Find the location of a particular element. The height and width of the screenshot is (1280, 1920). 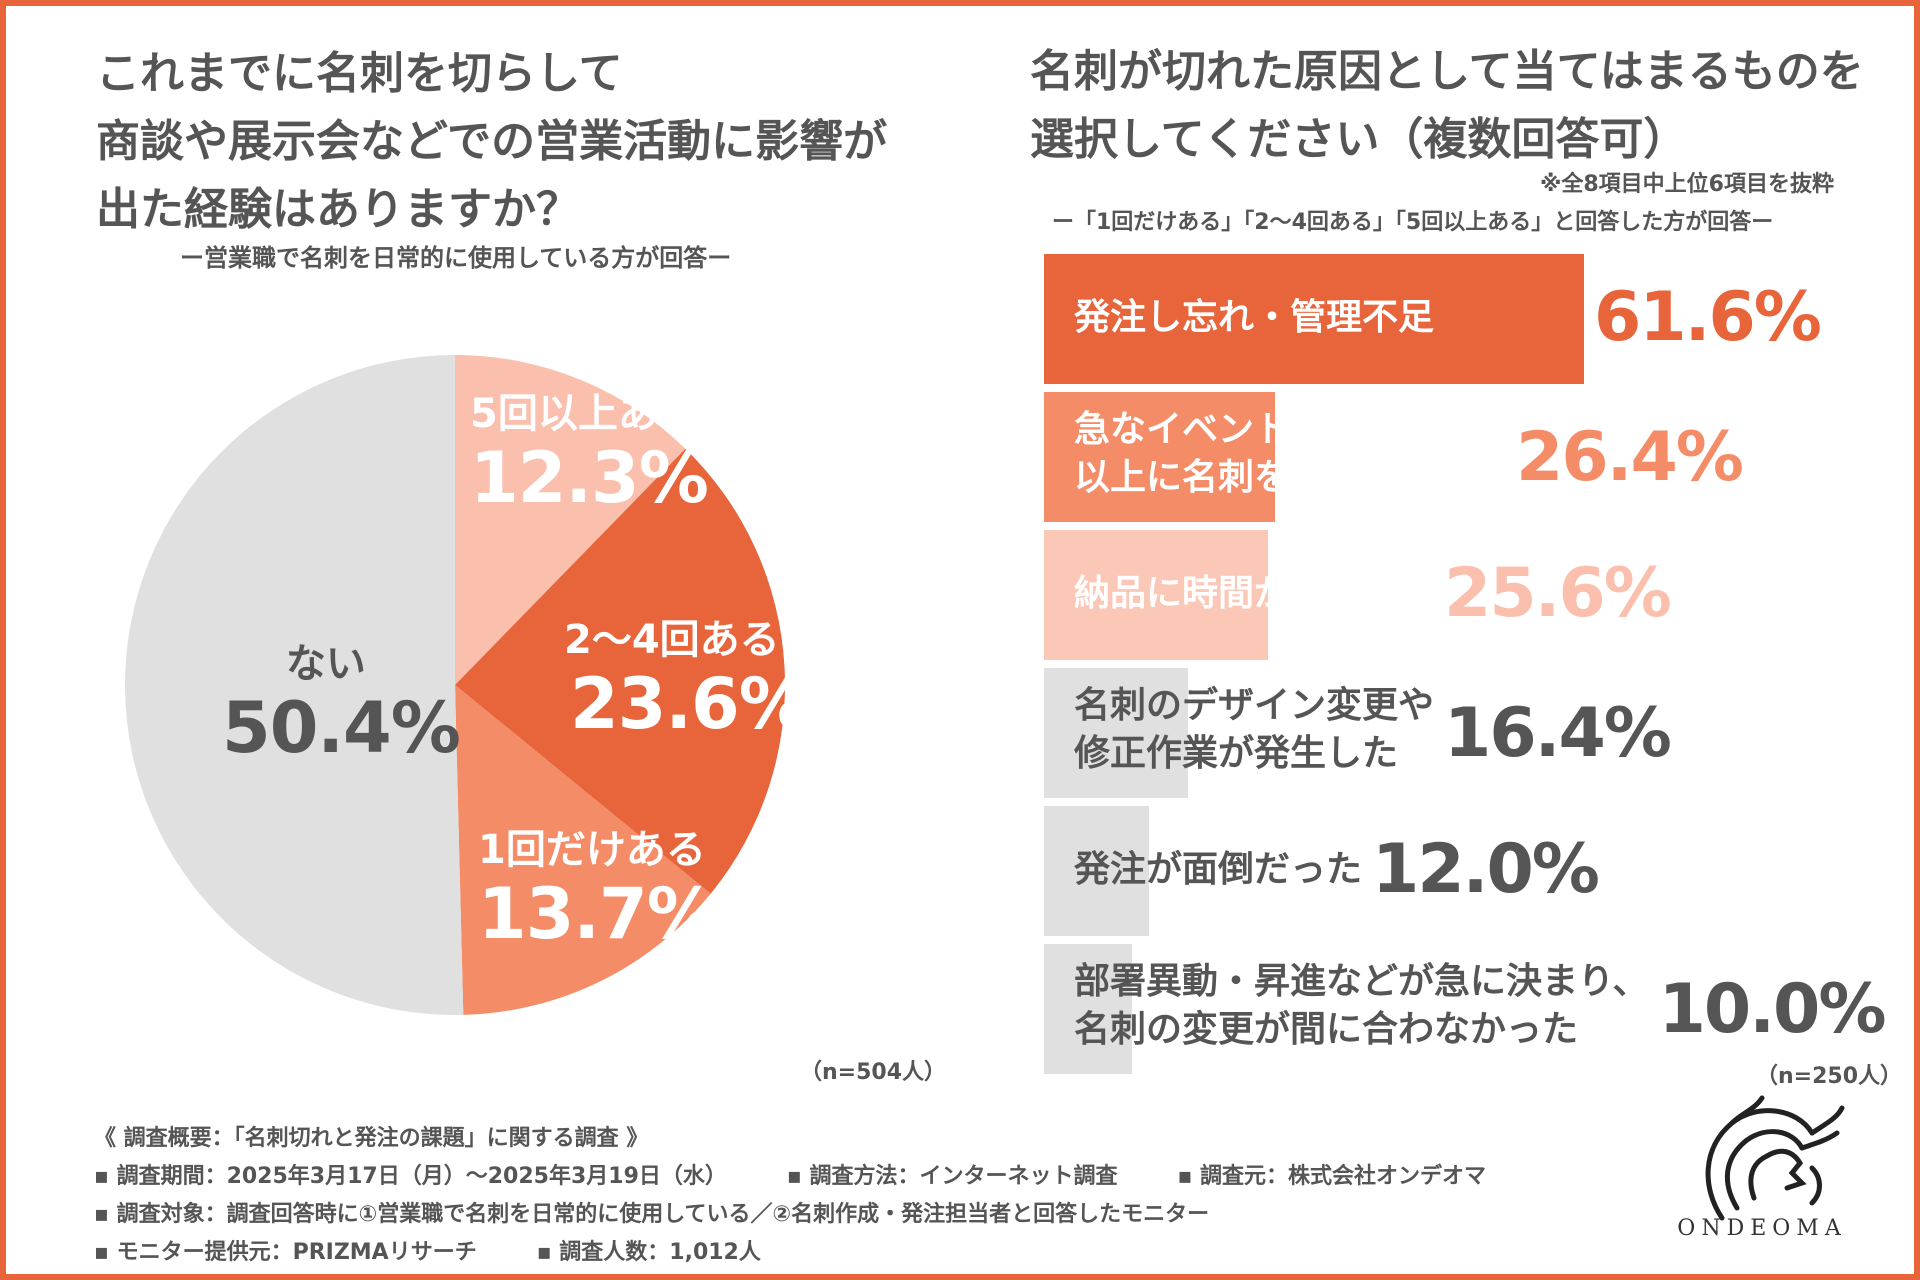

bar-label-line: 名刺のデザイン変更や is located at coordinates (1254, 705).